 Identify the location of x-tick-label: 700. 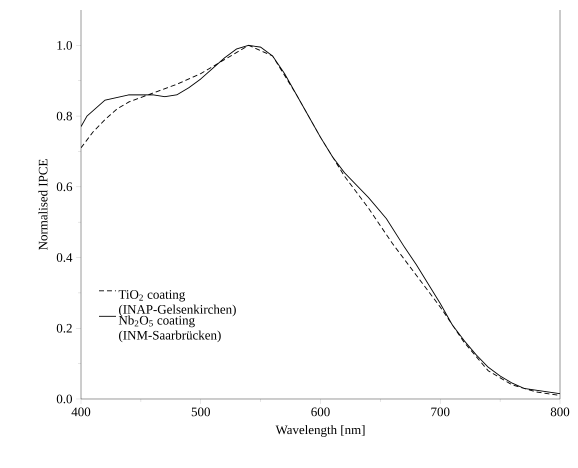
(440, 412).